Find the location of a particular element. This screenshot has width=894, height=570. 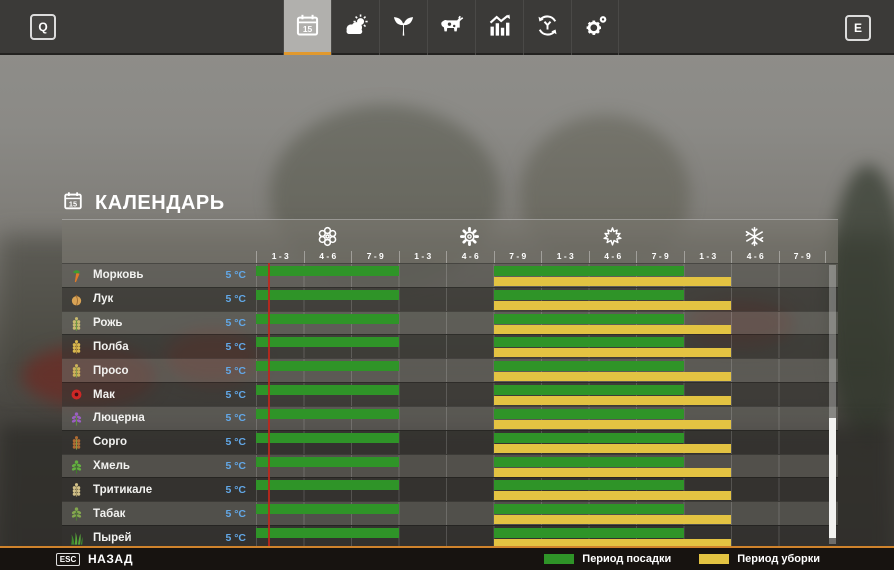

sorghum-icon is located at coordinates (76, 442).